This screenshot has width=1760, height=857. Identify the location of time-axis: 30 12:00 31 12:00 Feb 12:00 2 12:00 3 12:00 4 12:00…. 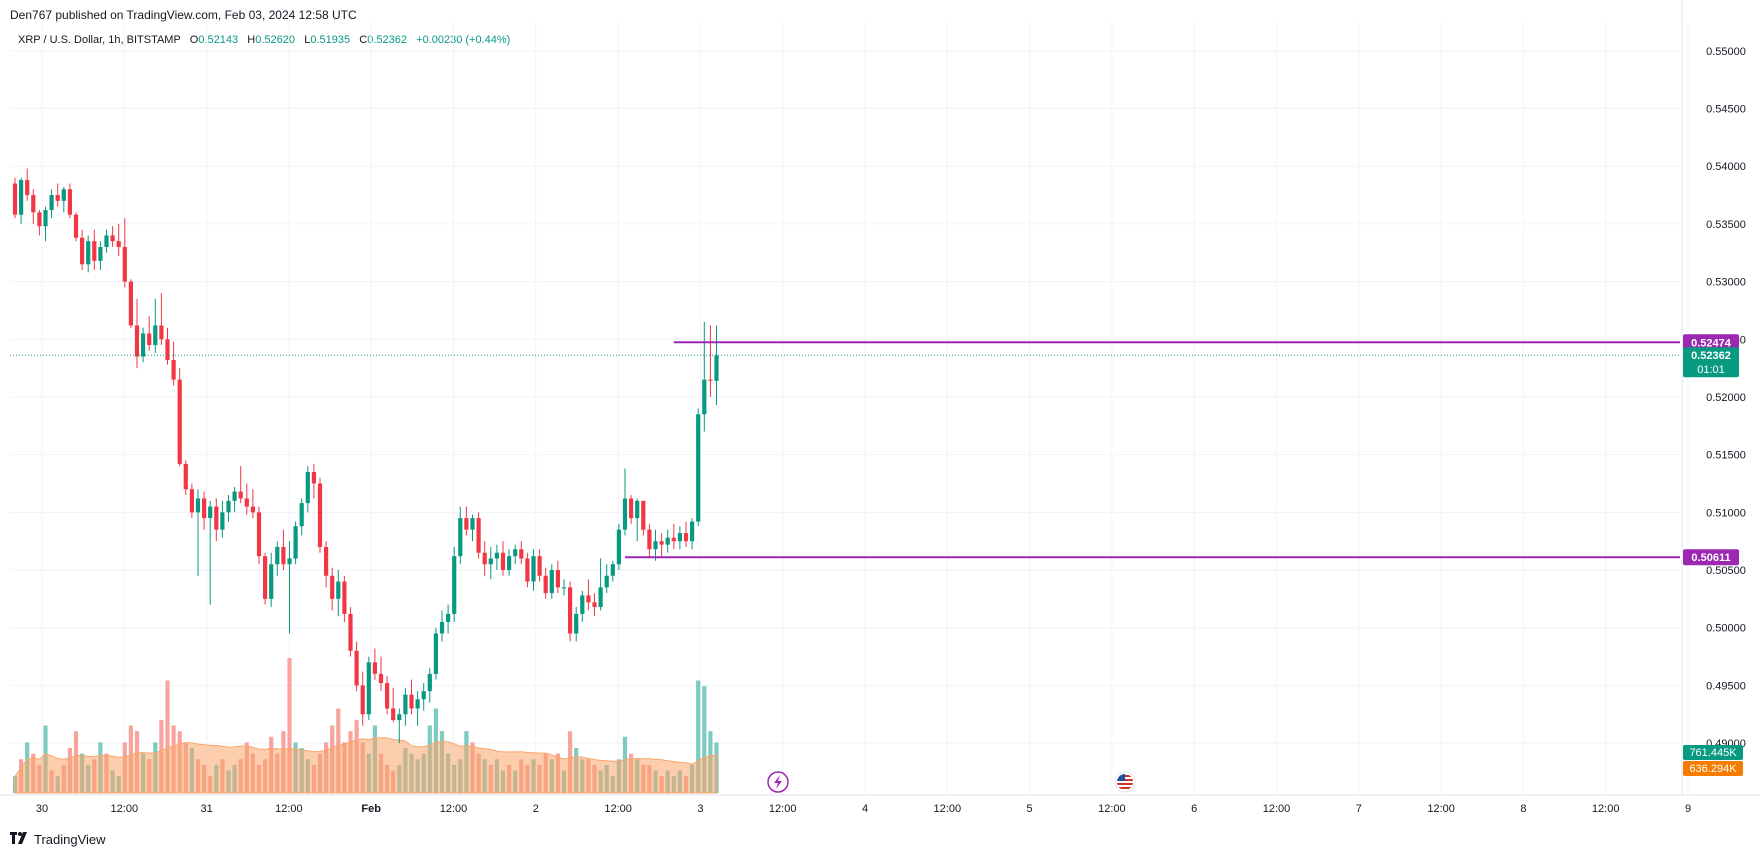
(880, 804).